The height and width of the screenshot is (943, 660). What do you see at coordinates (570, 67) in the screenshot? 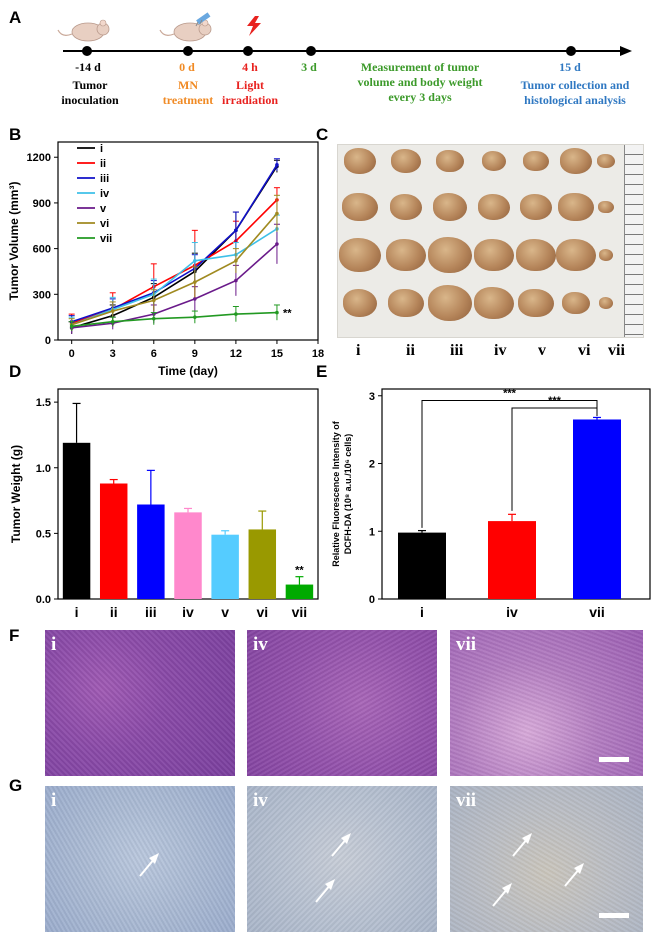
I see `timeline-day-5: 15 d` at bounding box center [570, 67].